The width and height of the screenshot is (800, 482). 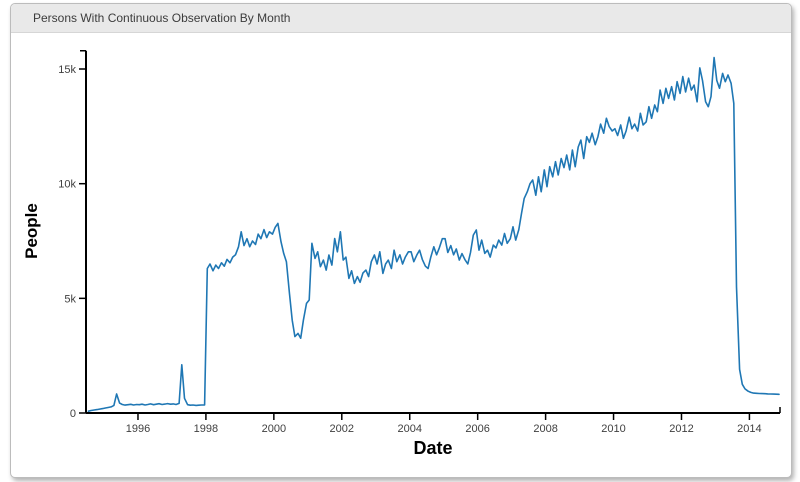 I want to click on x-tick-label: 2012, so click(x=681, y=429).